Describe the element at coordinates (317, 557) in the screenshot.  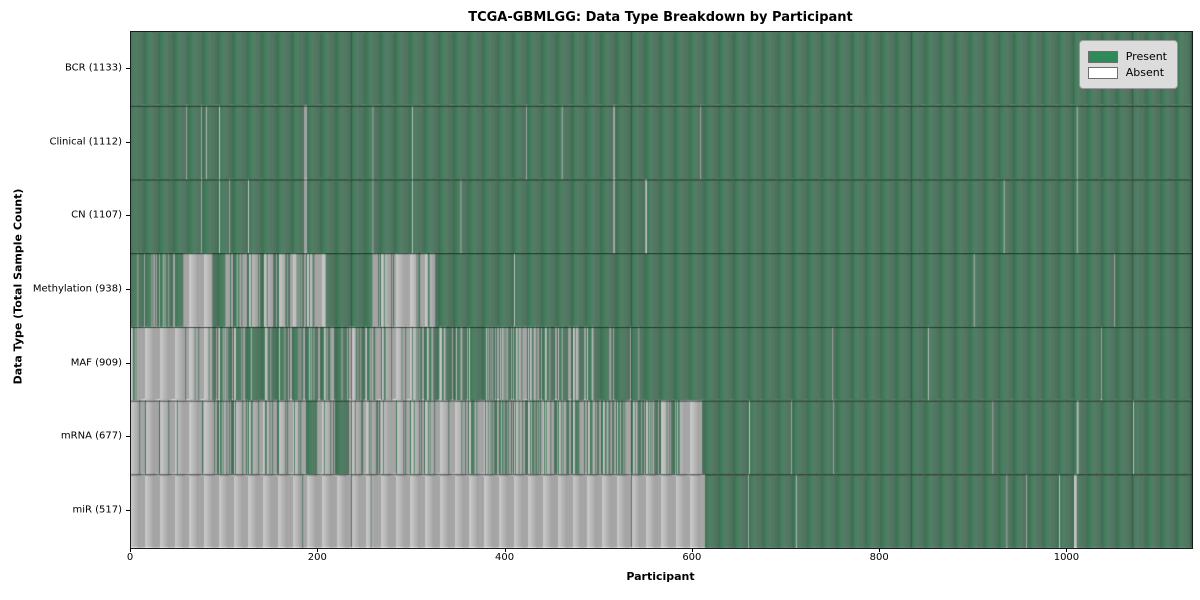
I see `x-tick-label: 200` at that location.